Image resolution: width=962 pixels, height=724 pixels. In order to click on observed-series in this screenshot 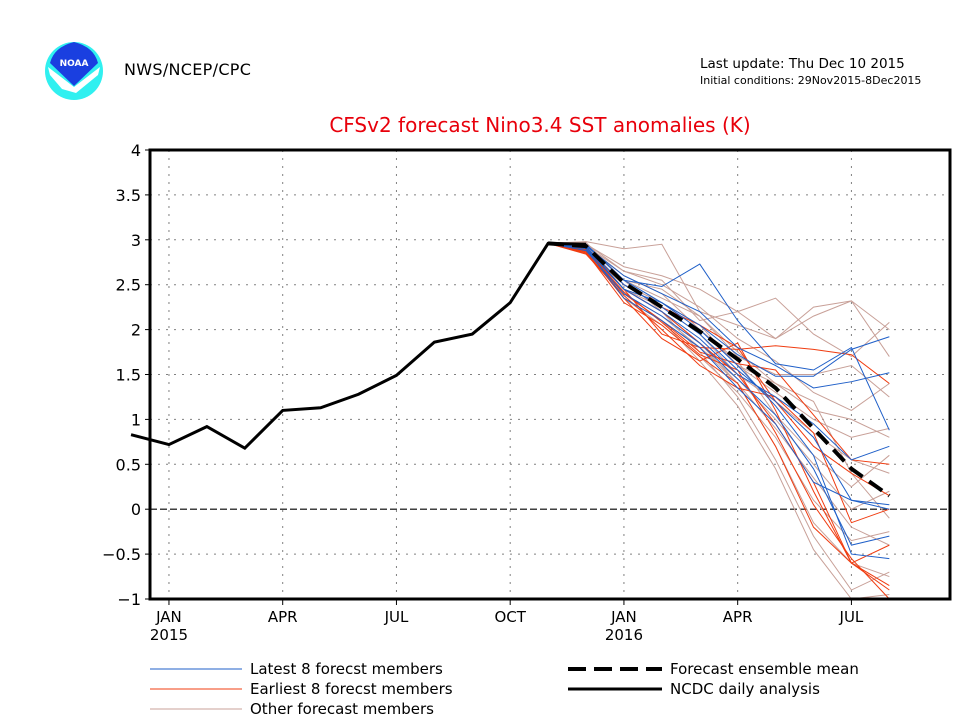, I will do `click(358, 346)`.